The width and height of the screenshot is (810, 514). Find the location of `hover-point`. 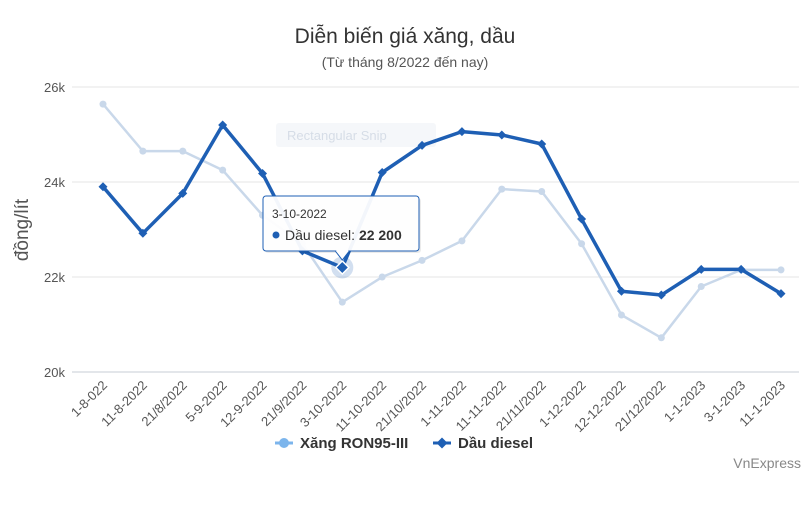

hover-point is located at coordinates (342, 267).